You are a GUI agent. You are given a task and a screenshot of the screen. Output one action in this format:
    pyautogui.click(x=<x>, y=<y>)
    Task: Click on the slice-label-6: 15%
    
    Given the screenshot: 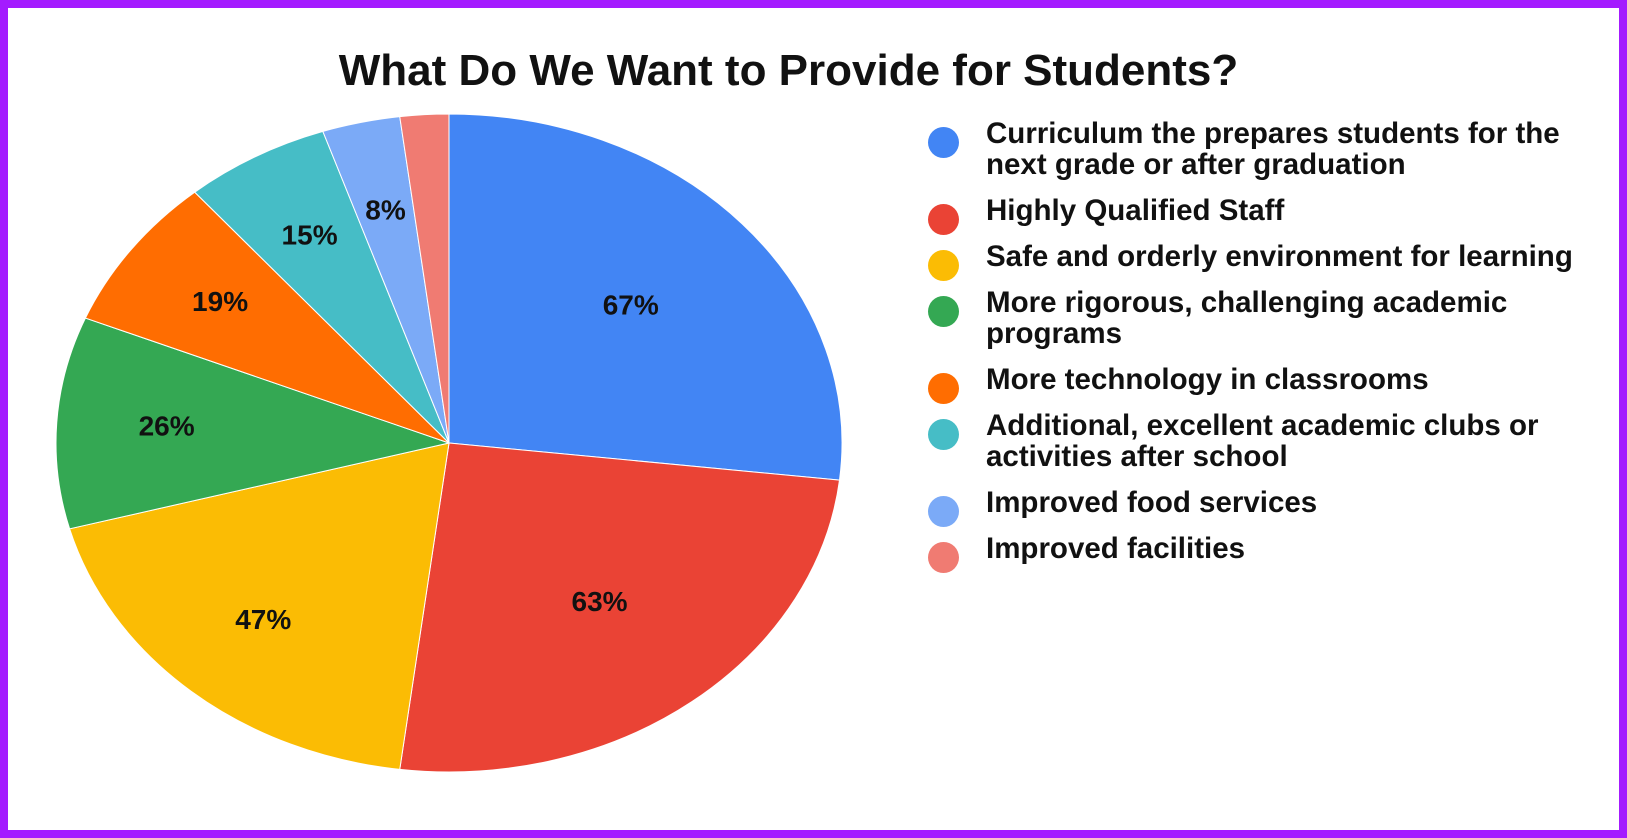 What is the action you would take?
    pyautogui.click(x=310, y=234)
    